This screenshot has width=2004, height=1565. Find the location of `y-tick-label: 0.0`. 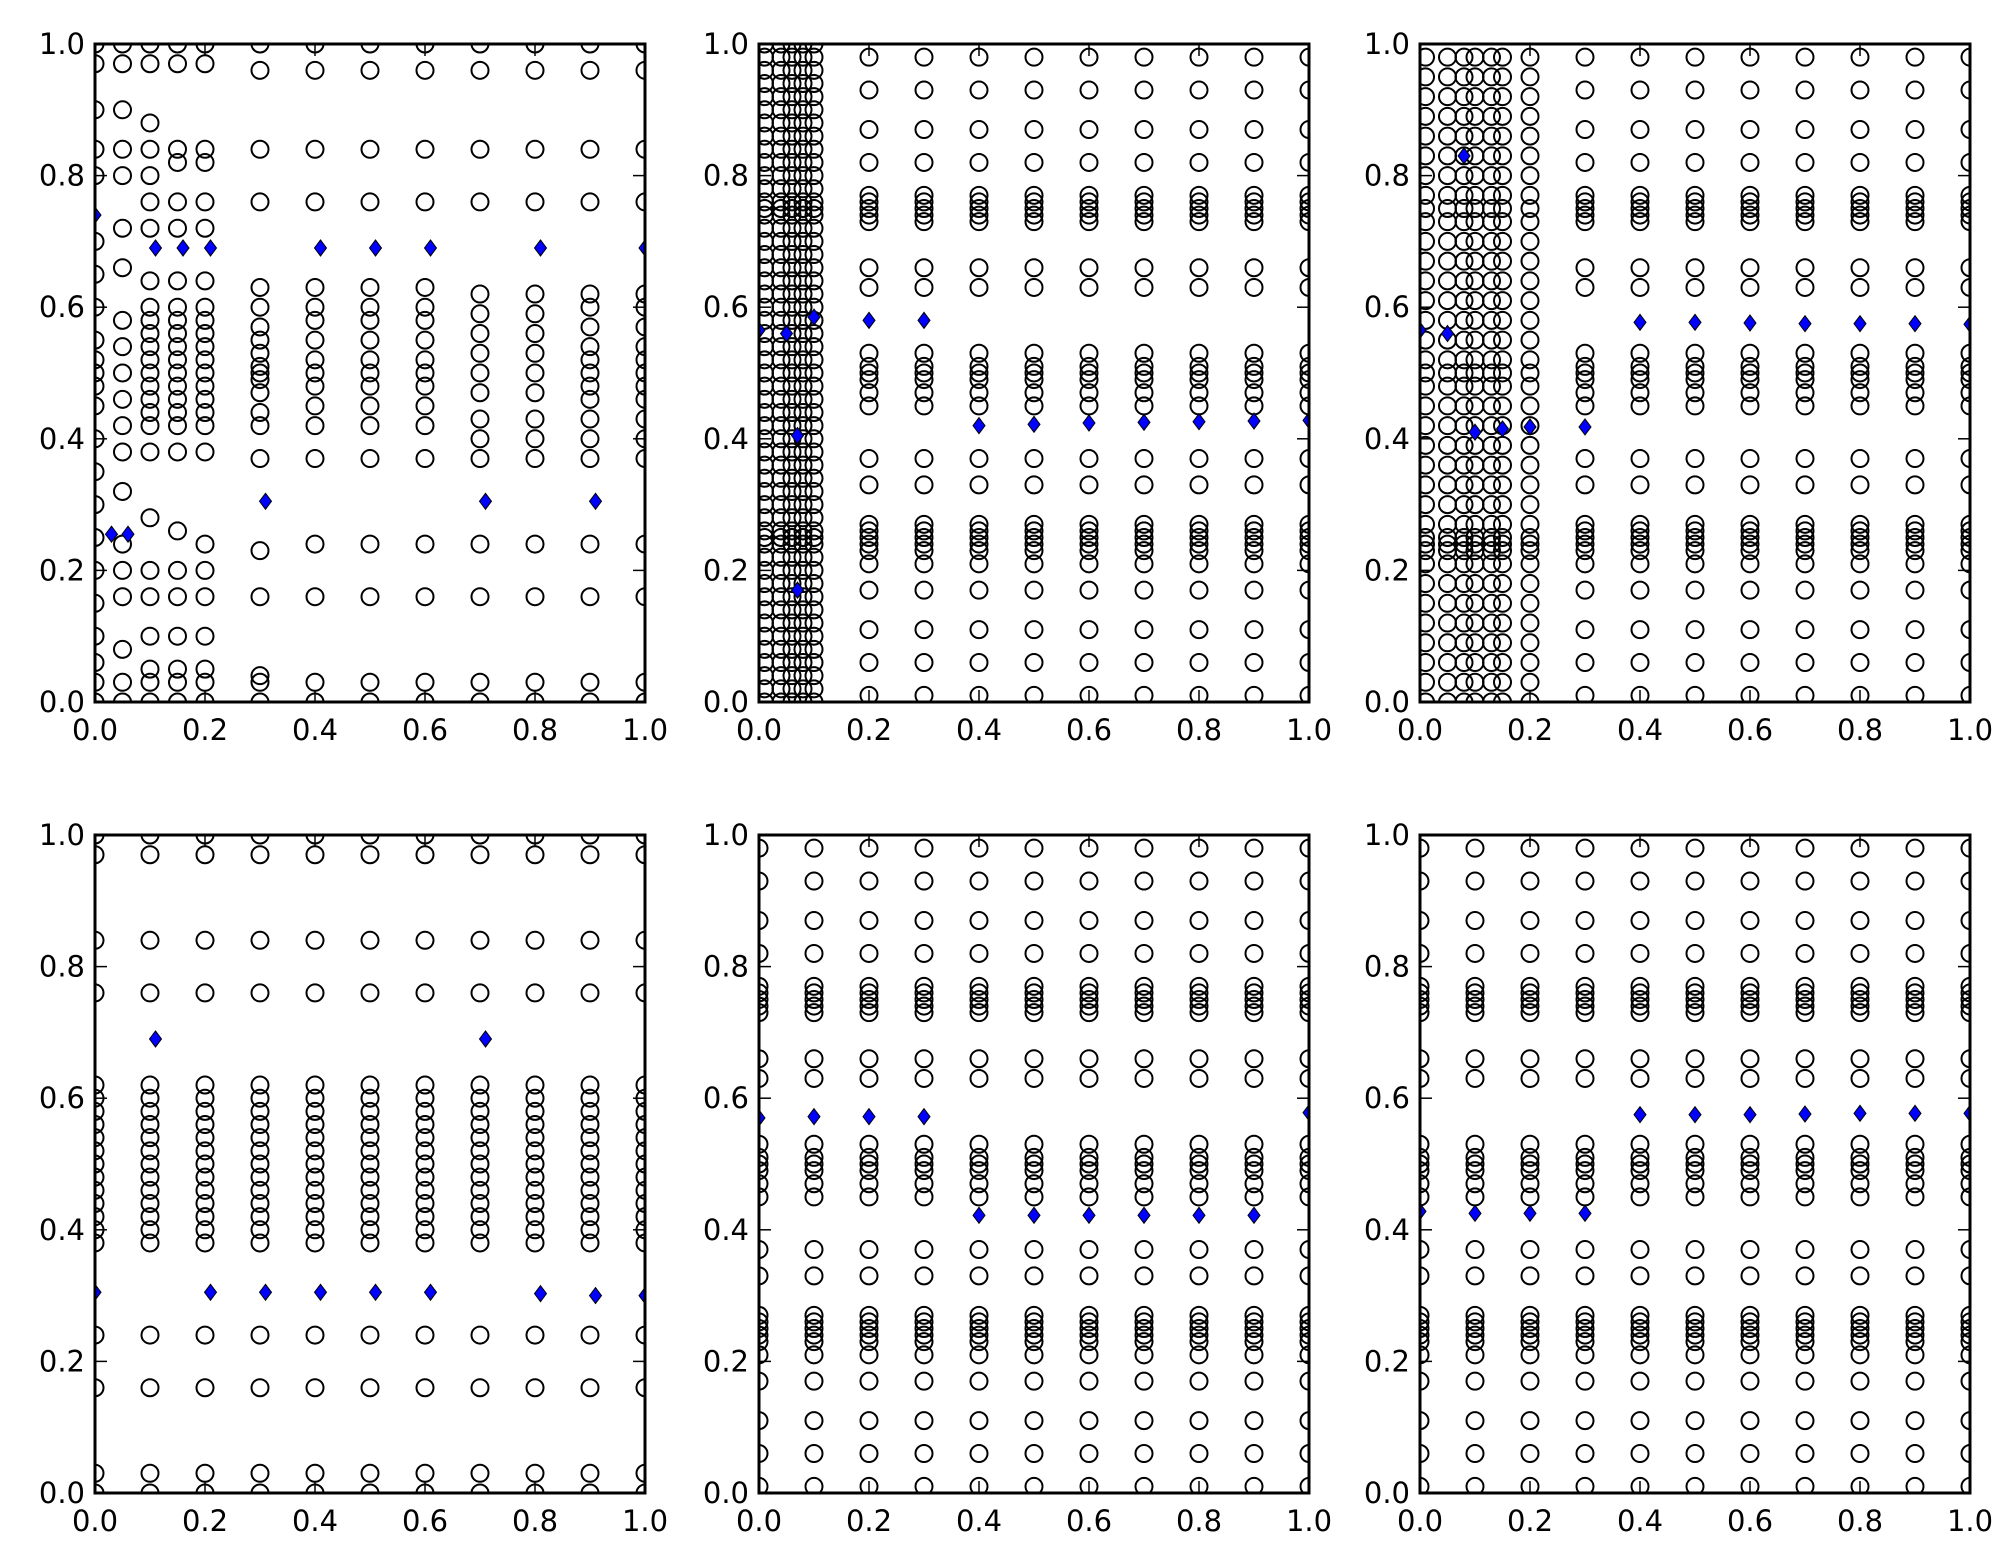

y-tick-label: 0.0 is located at coordinates (726, 1493).